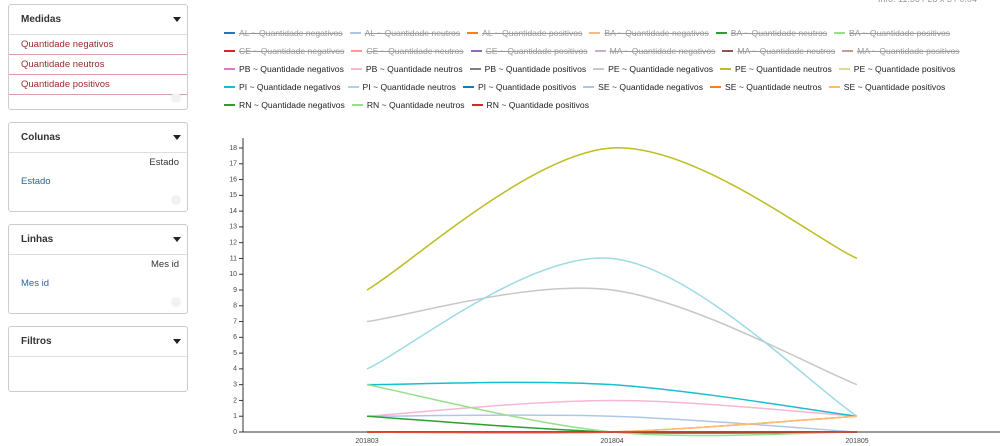  What do you see at coordinates (35, 283) in the screenshot?
I see `field-link: Mes id` at bounding box center [35, 283].